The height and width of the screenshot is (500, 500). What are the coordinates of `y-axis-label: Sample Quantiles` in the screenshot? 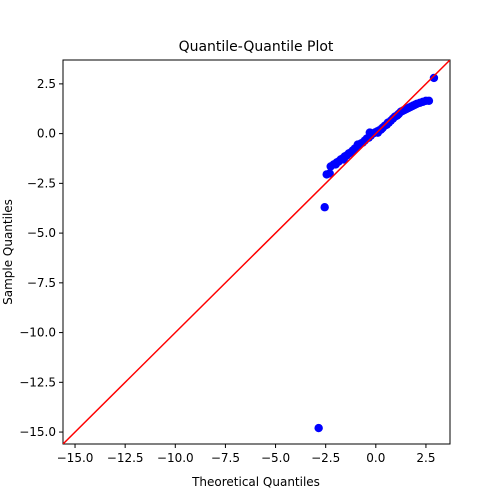 It's located at (8, 252).